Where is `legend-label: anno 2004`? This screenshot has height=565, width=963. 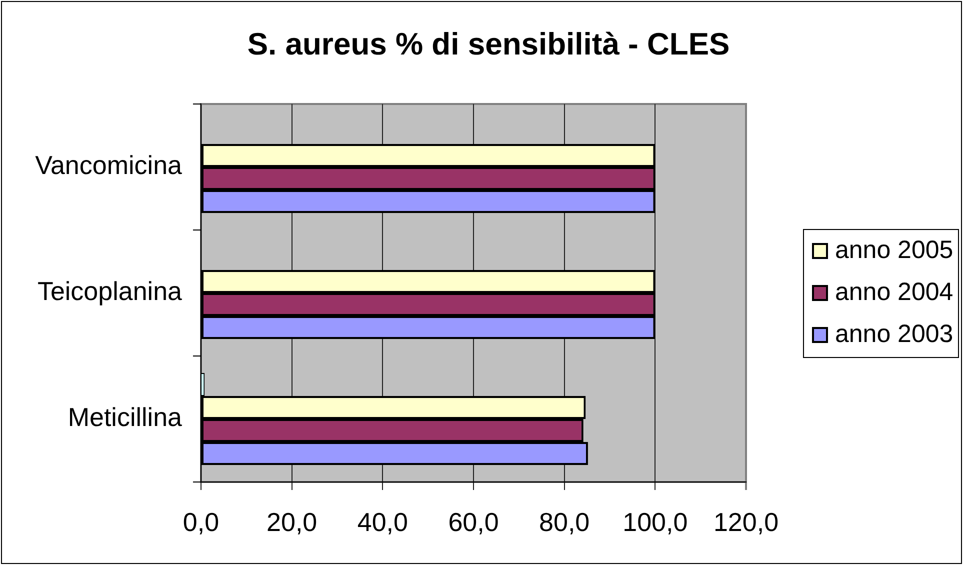
legend-label: anno 2004 is located at coordinates (894, 292).